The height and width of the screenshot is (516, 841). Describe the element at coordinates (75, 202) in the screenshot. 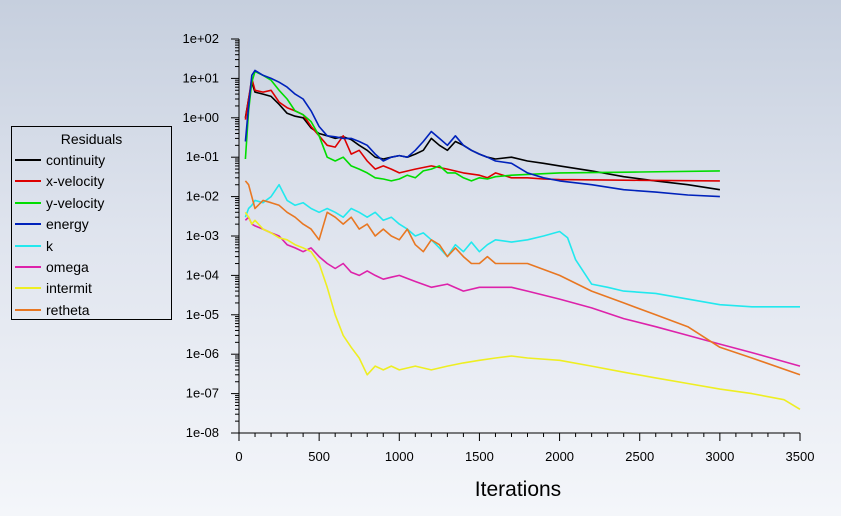

I see `legend-label: y-velocity` at that location.